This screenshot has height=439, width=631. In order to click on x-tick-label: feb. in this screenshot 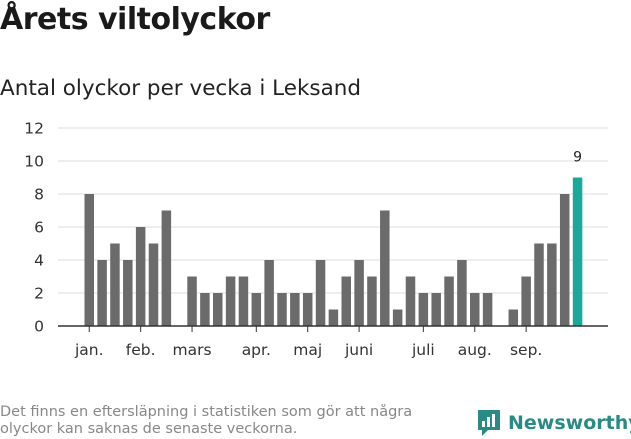, I will do `click(141, 350)`.